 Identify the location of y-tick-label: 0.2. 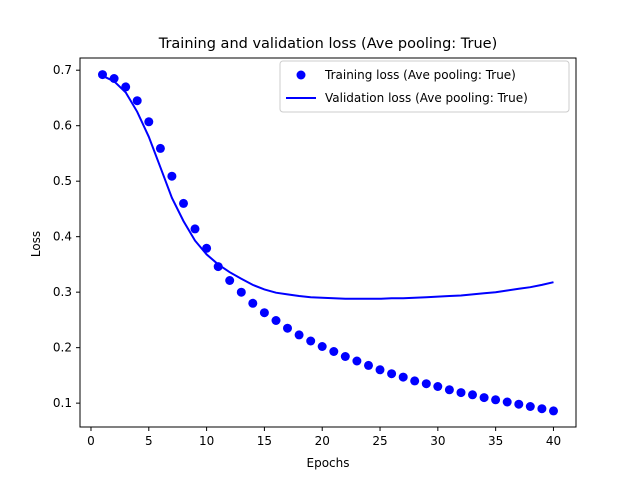
(62, 348).